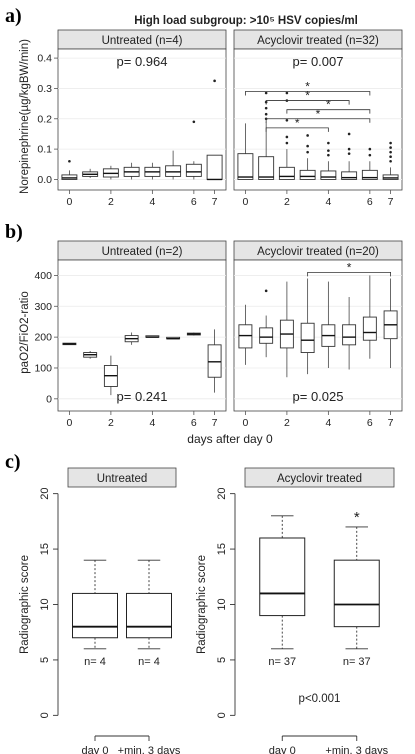 The width and height of the screenshot is (415, 754). Describe the element at coordinates (230, 439) in the screenshot. I see `x-axis-title-days: days after day 0` at that location.